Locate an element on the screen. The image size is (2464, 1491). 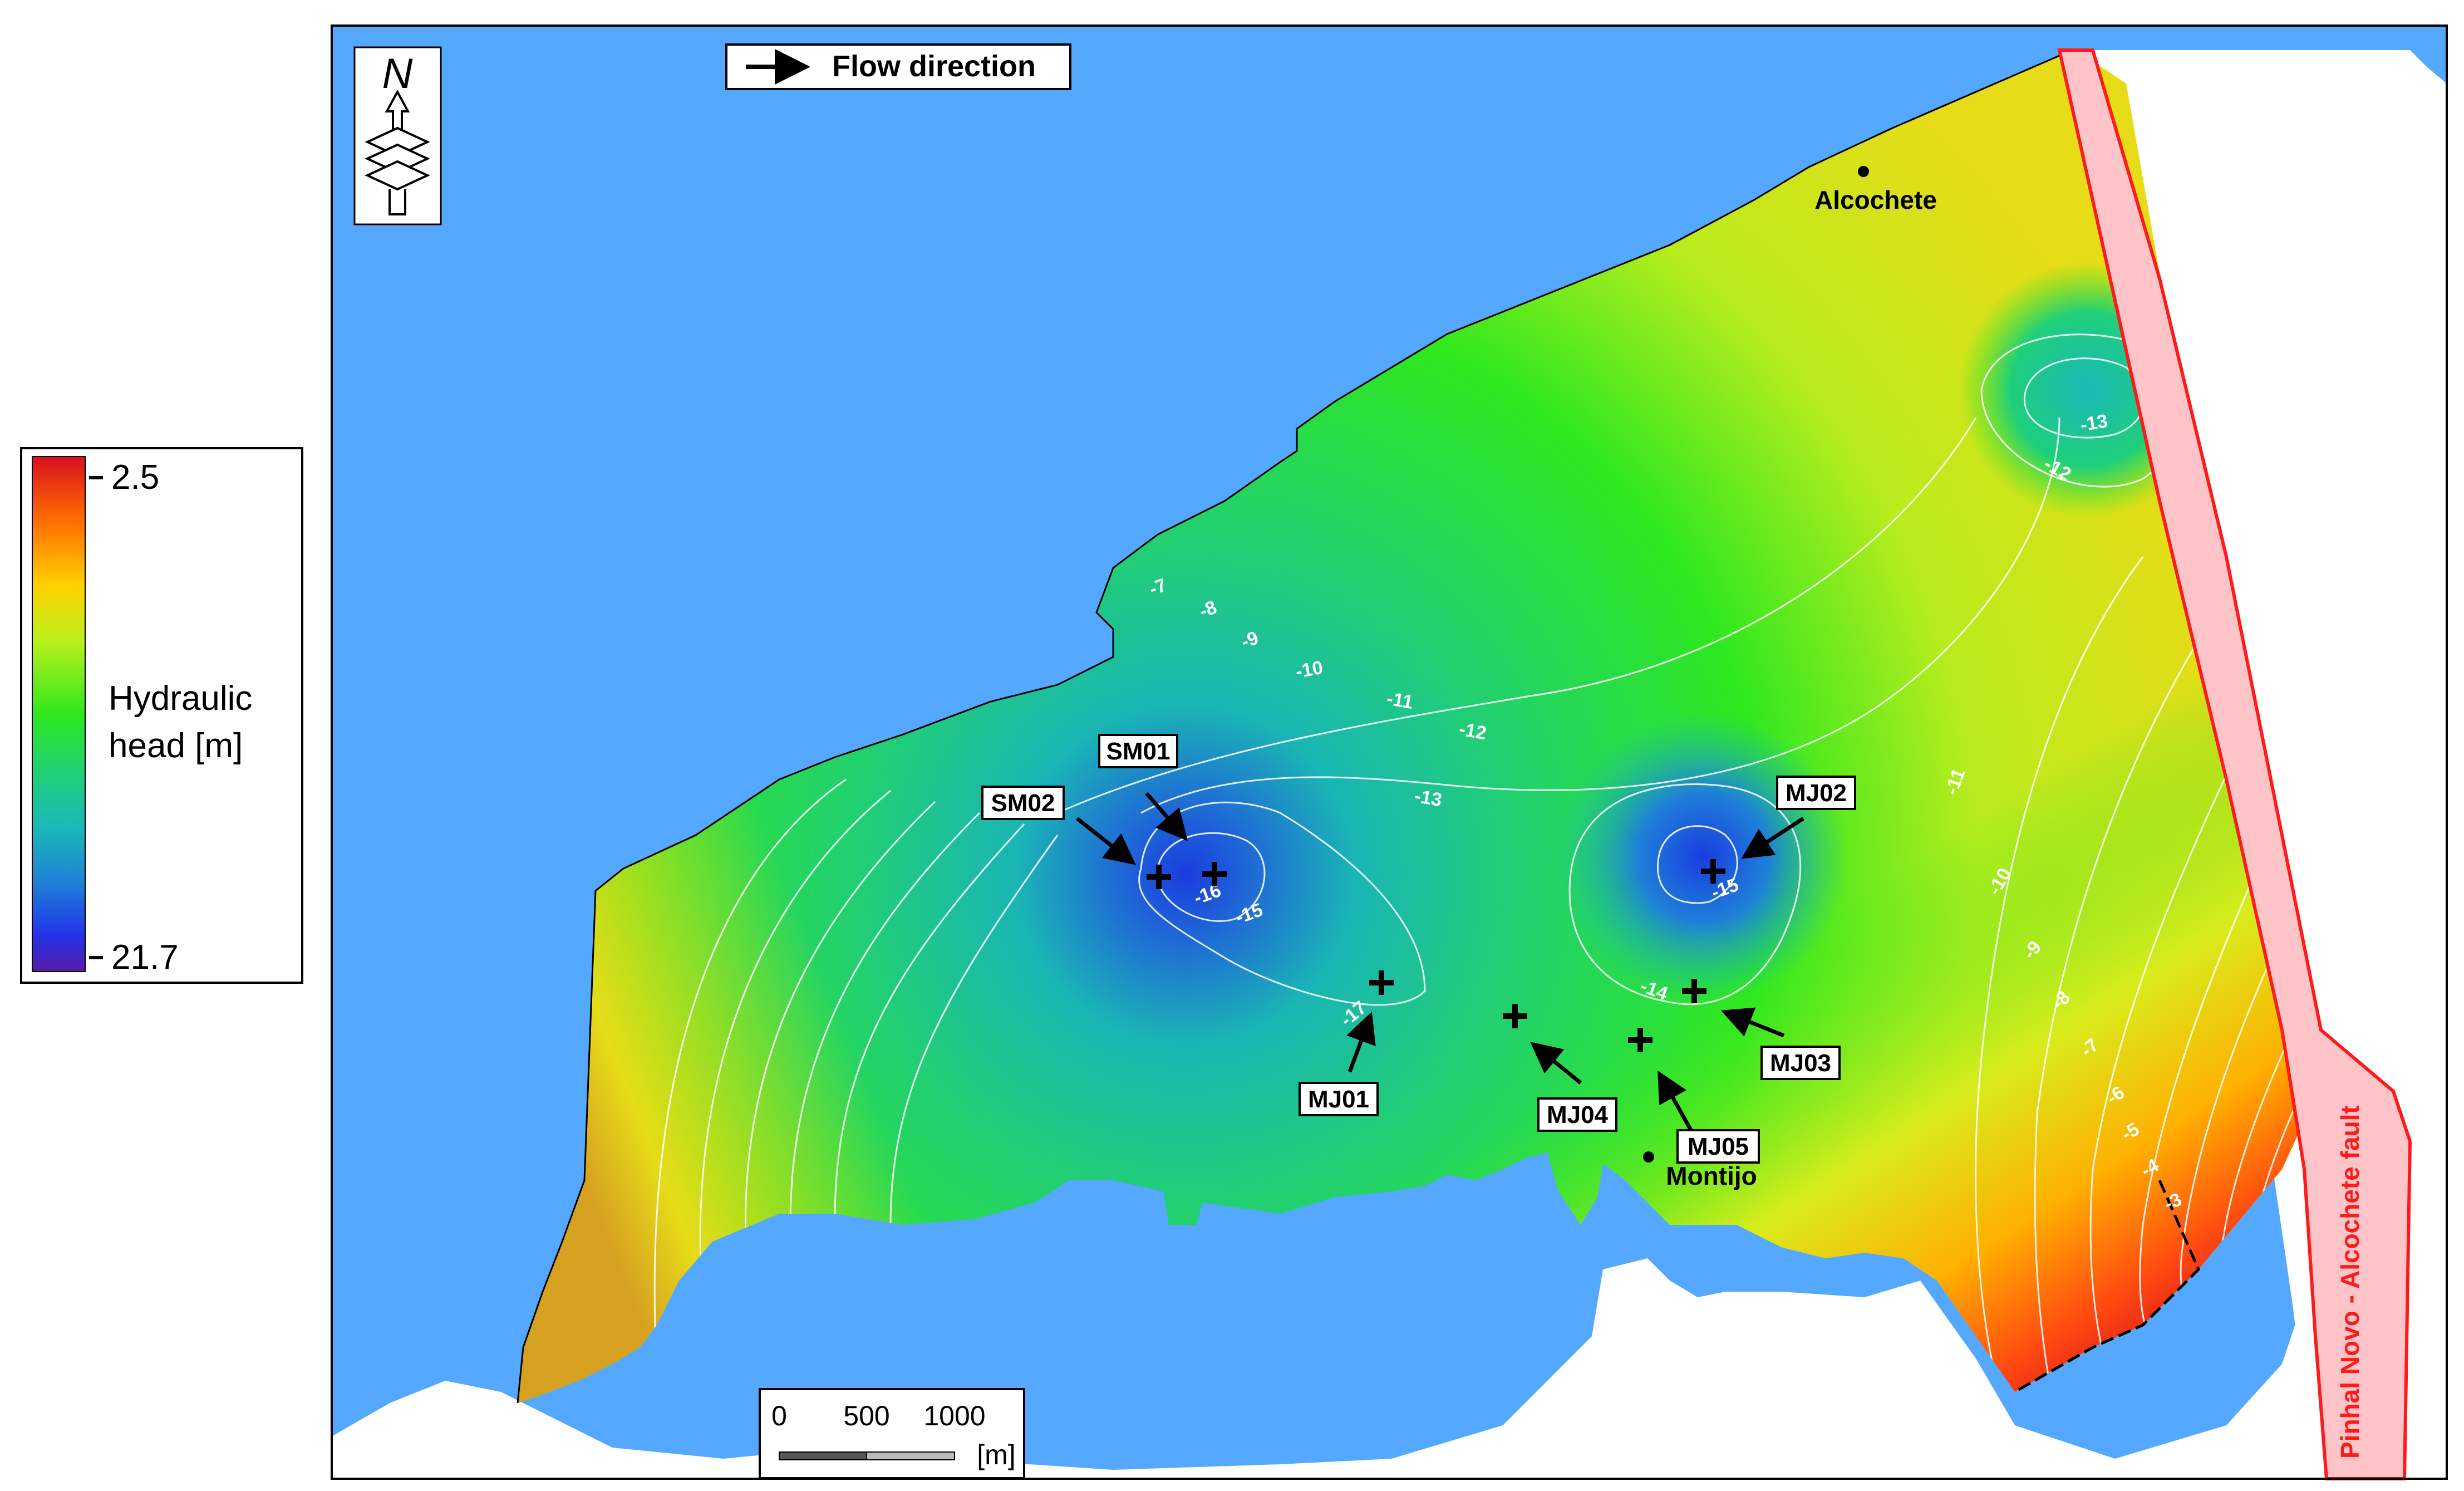
contour-label-10: -10 is located at coordinates (1309, 670).